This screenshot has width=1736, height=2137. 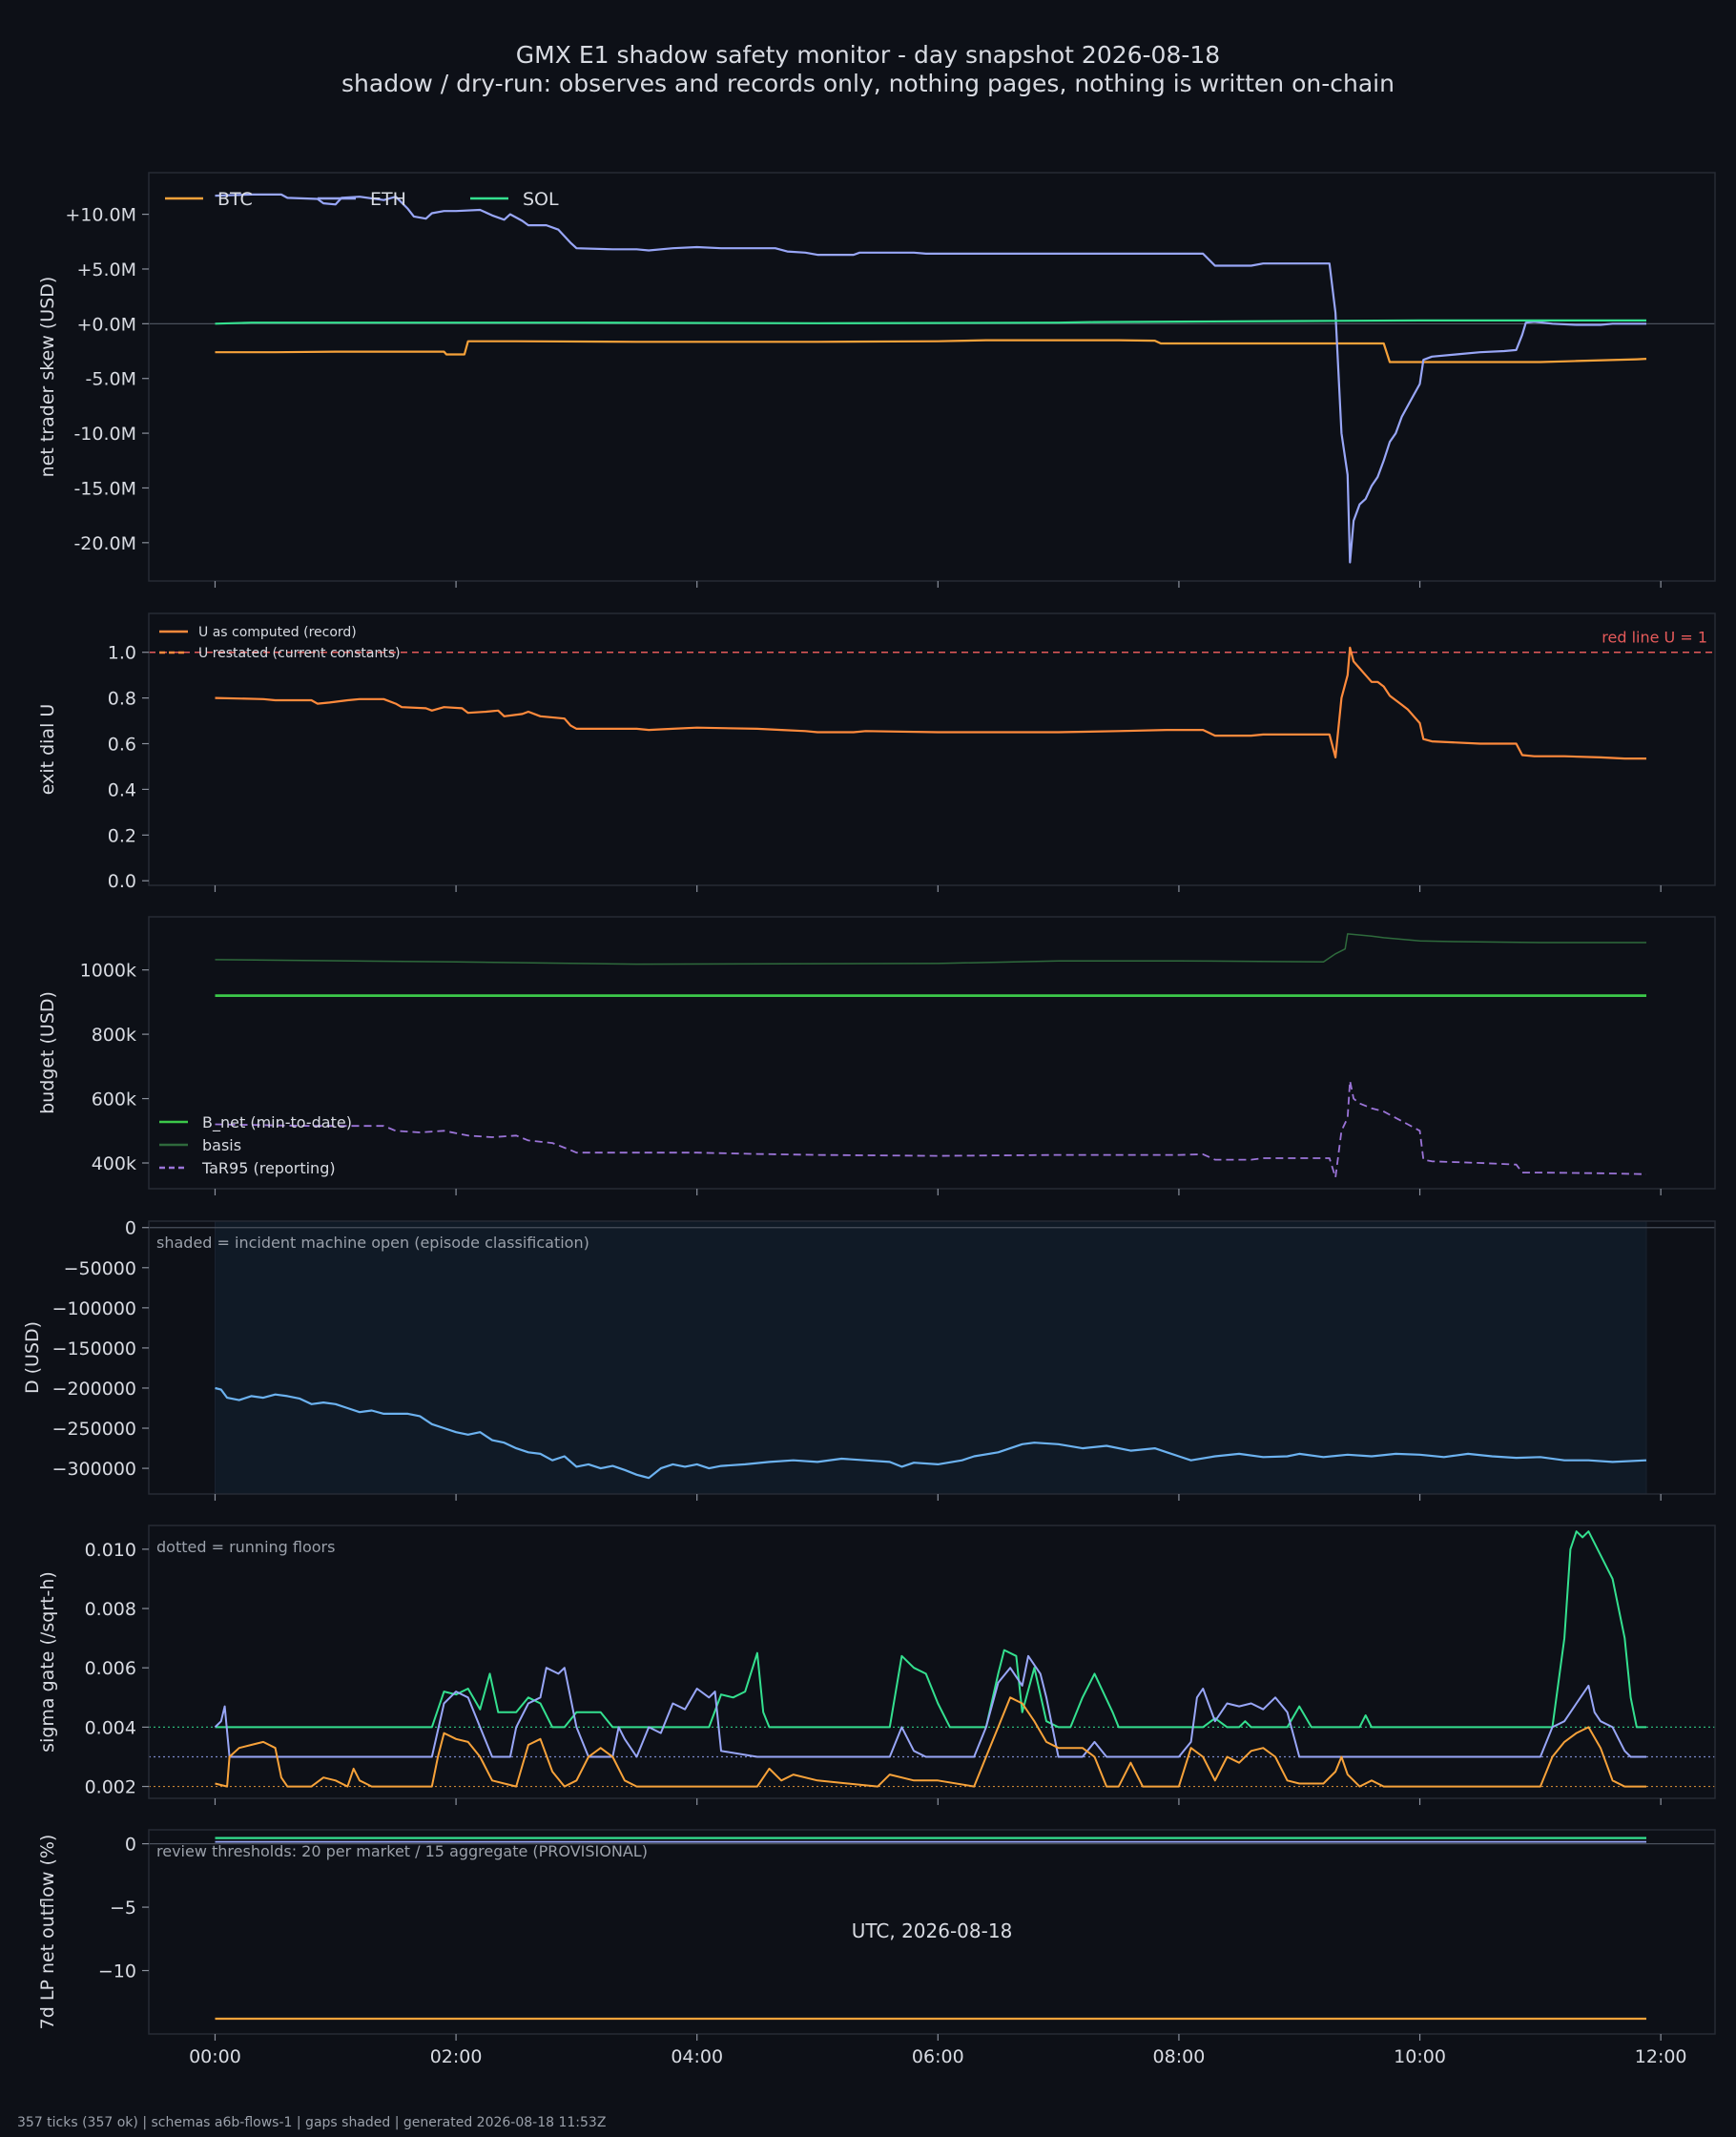 I want to click on y-tick-label: +0.0M, so click(x=106, y=324).